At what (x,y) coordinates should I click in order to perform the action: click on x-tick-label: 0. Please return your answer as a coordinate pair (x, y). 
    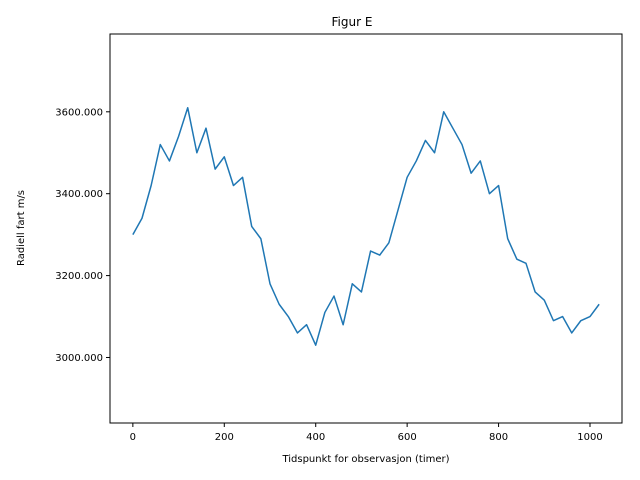
    Looking at the image, I should click on (133, 437).